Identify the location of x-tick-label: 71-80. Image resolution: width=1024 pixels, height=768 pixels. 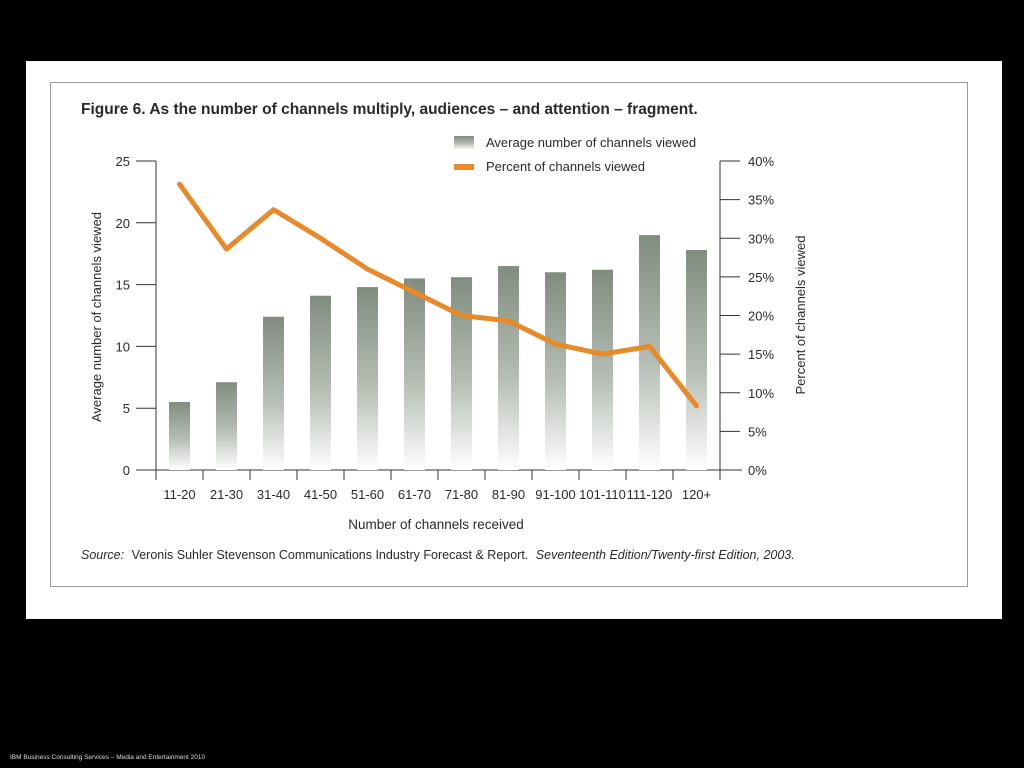
(461, 494).